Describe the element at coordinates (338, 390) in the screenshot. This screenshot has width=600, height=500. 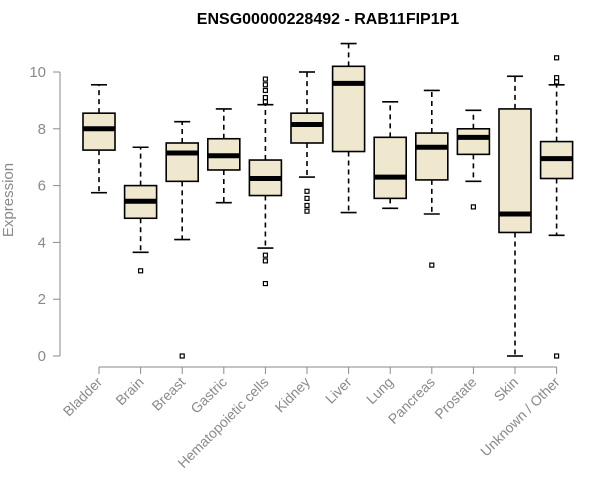
I see `x-tick-label: Liver` at that location.